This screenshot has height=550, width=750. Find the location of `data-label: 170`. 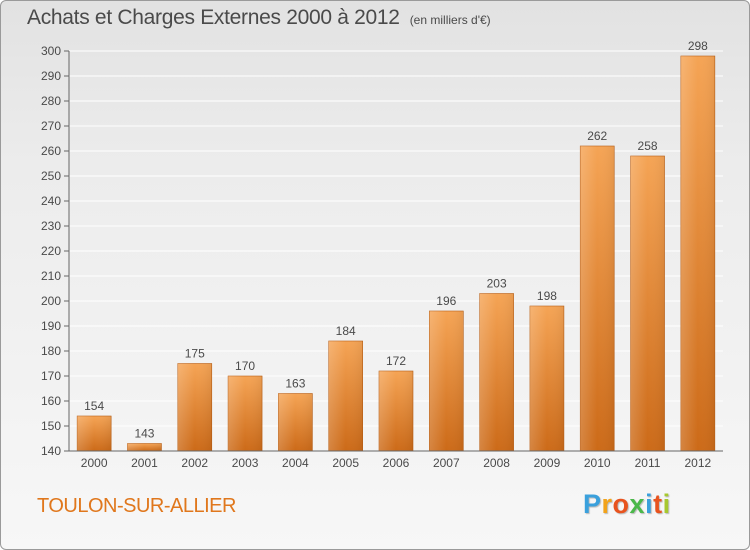

data-label: 170 is located at coordinates (245, 366).